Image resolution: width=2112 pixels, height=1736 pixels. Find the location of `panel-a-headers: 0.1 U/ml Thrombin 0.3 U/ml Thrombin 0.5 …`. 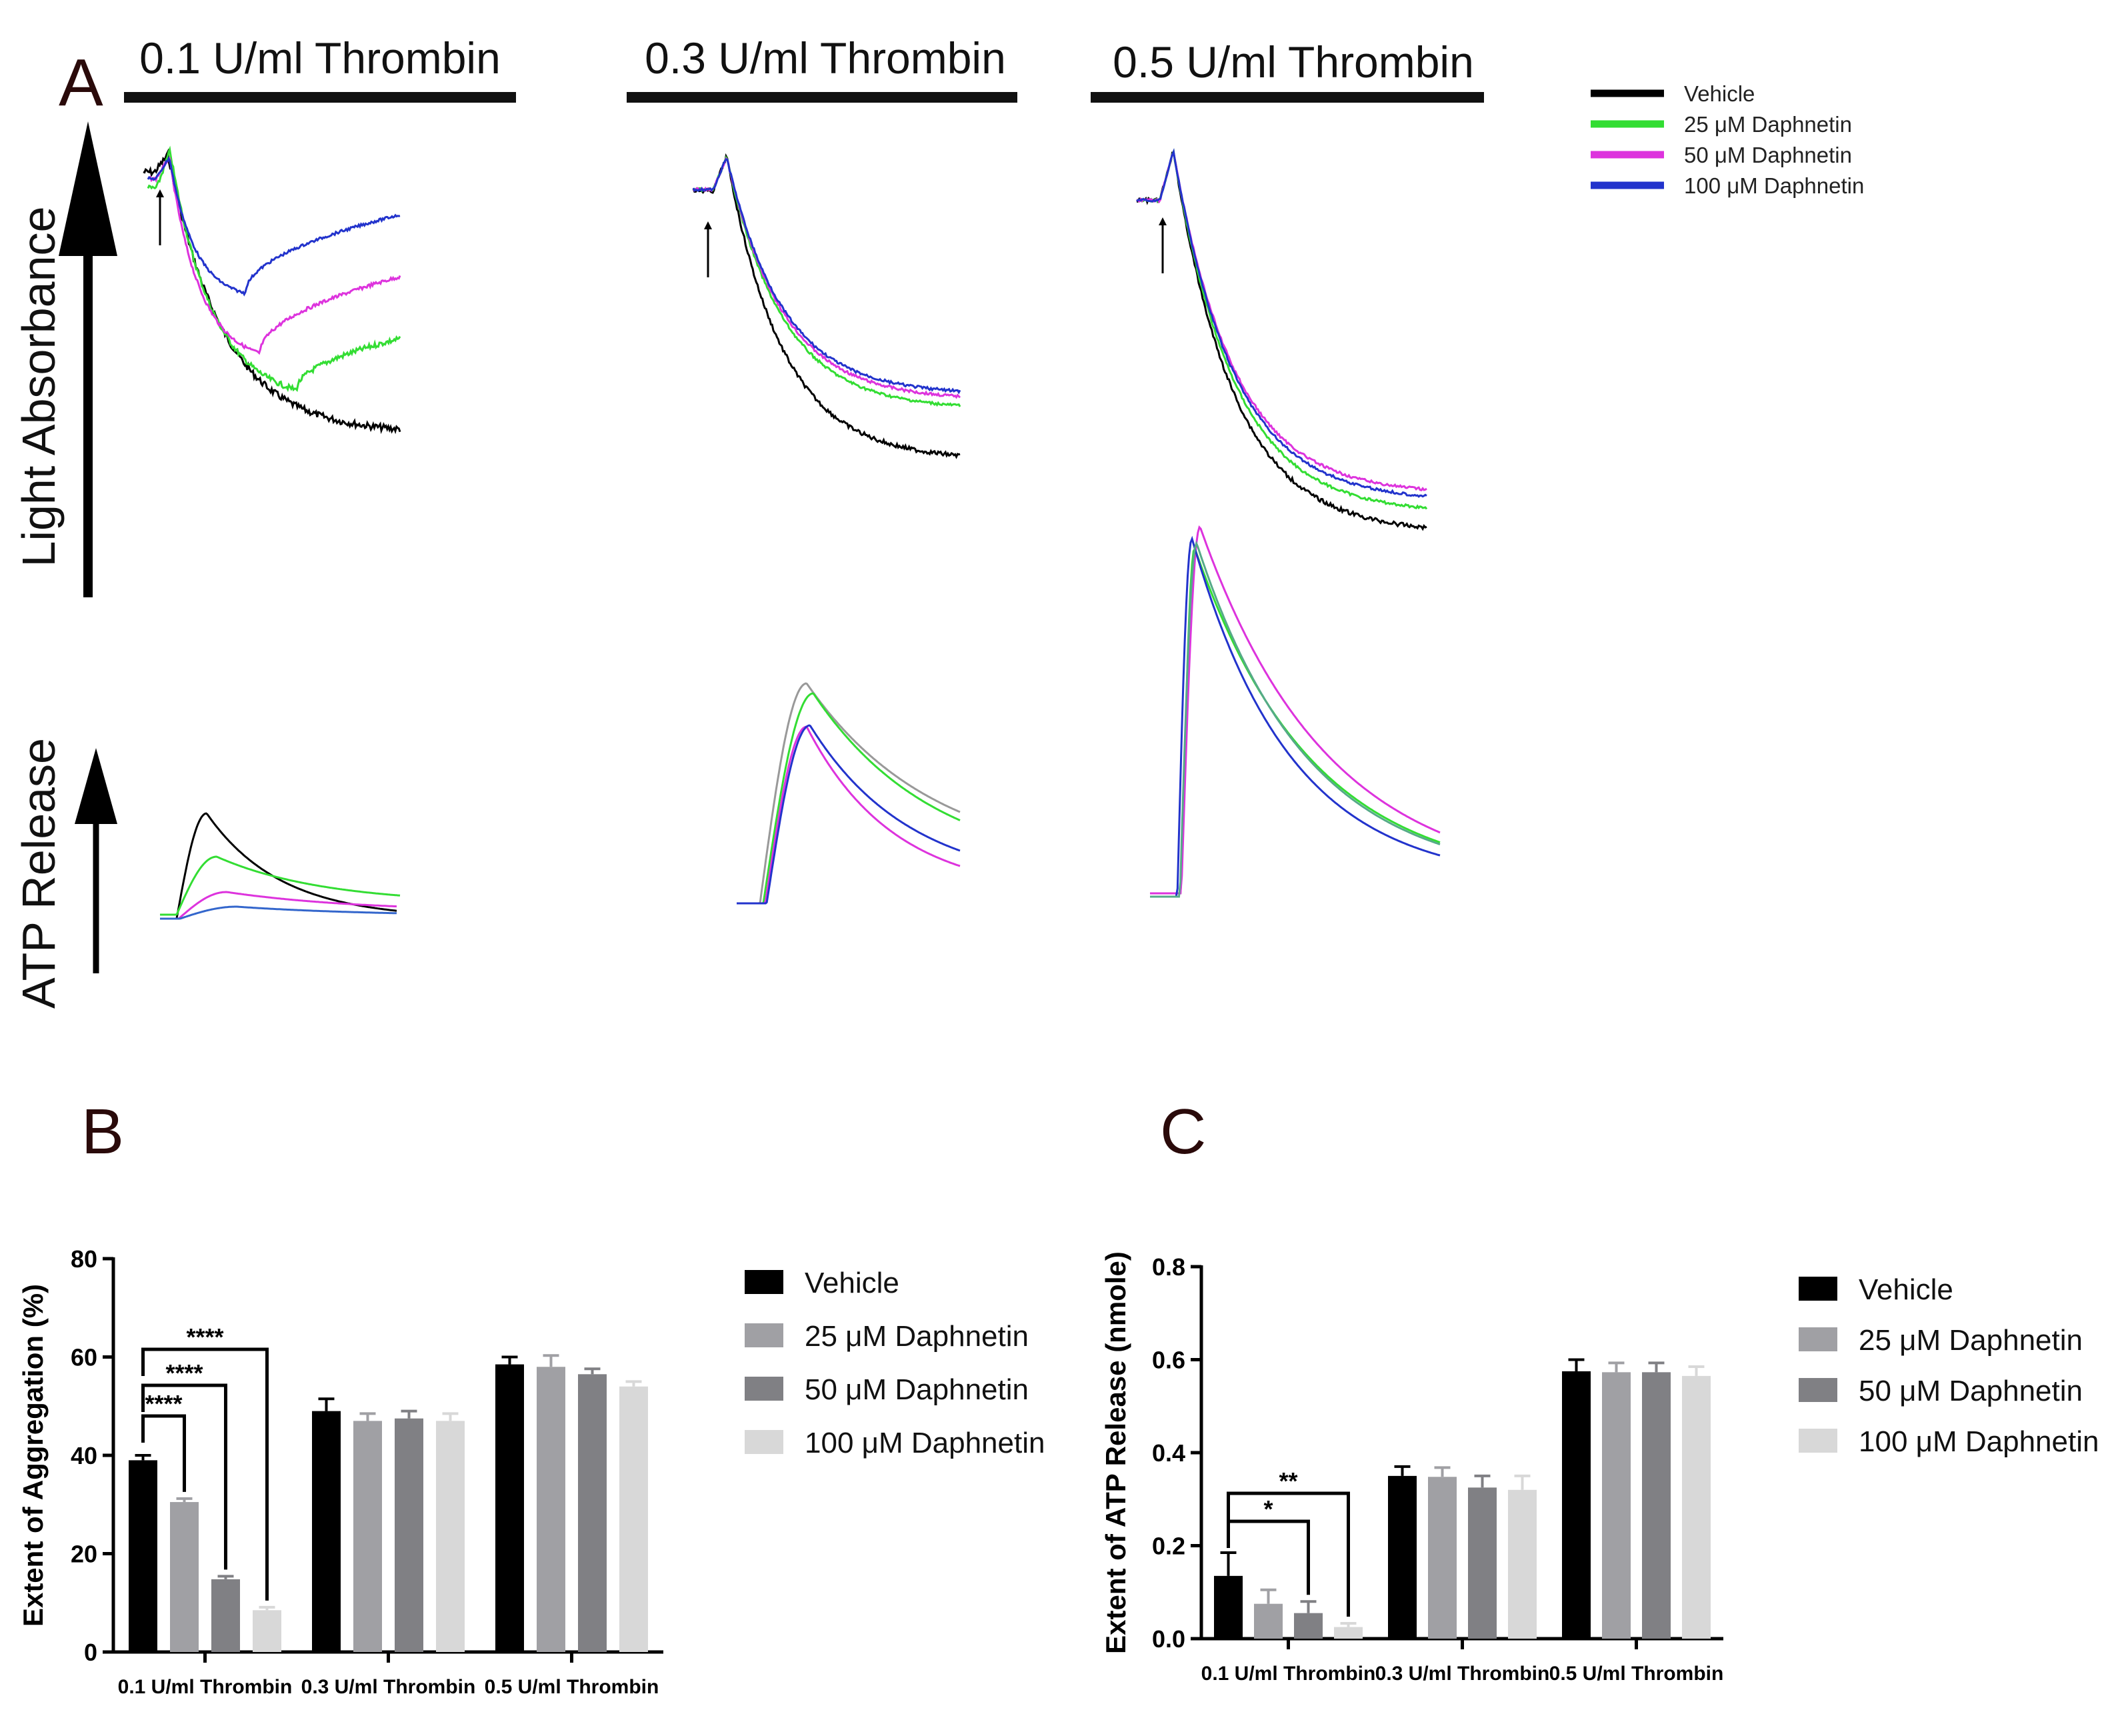

panel-a-headers: 0.1 U/ml Thrombin 0.3 U/ml Thrombin 0.5 … is located at coordinates (804, 68).